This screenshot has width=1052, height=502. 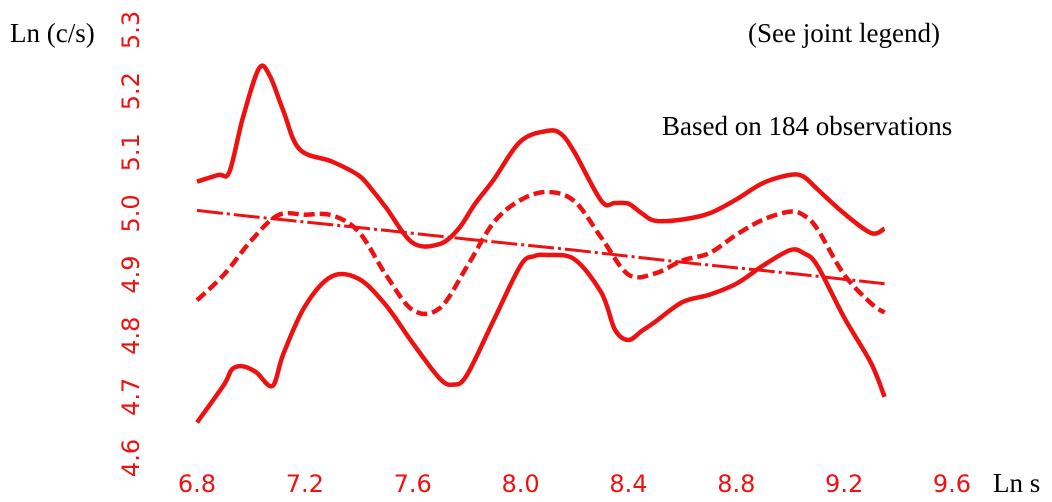 I want to click on x-tick-label: 7.6, so click(x=413, y=484).